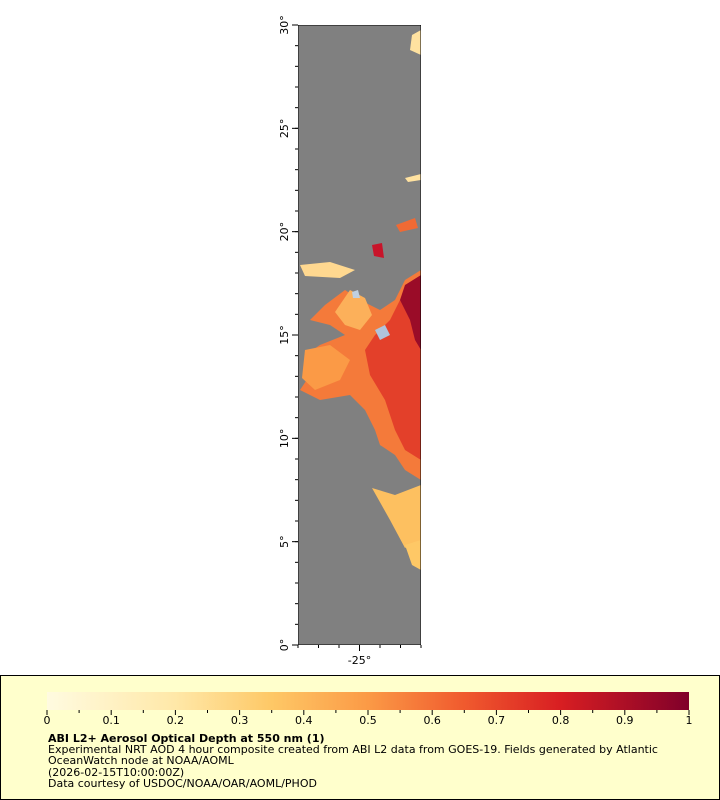 This screenshot has height=800, width=720. I want to click on y-tick-label: 0°, so click(284, 645).